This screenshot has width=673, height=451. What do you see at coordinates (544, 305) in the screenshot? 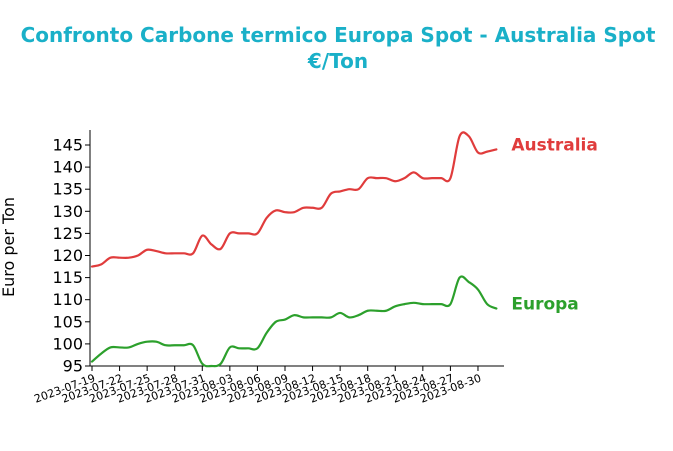
I see `series-label-europa: Europa` at bounding box center [544, 305].